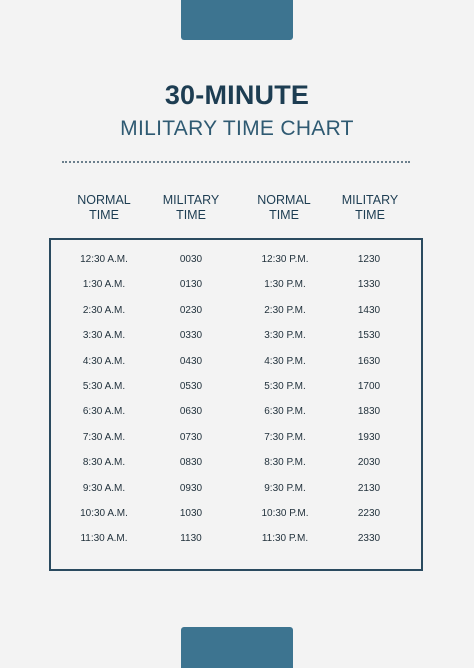  What do you see at coordinates (285, 463) in the screenshot?
I see `normal-time-pm-cell: 8:30 P.M.` at bounding box center [285, 463].